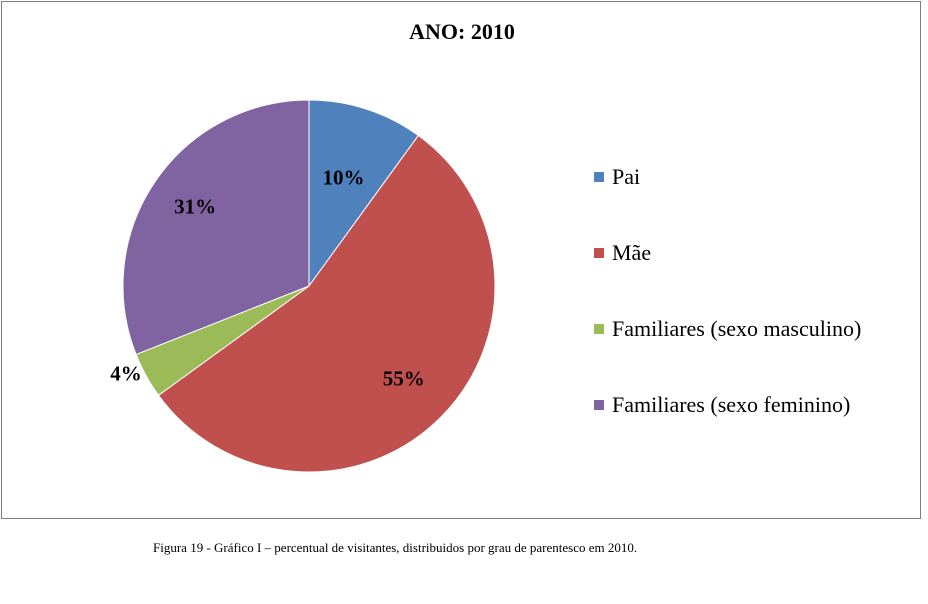 The width and height of the screenshot is (928, 604). What do you see at coordinates (195, 206) in the screenshot?
I see `data-label-4: 31%` at bounding box center [195, 206].